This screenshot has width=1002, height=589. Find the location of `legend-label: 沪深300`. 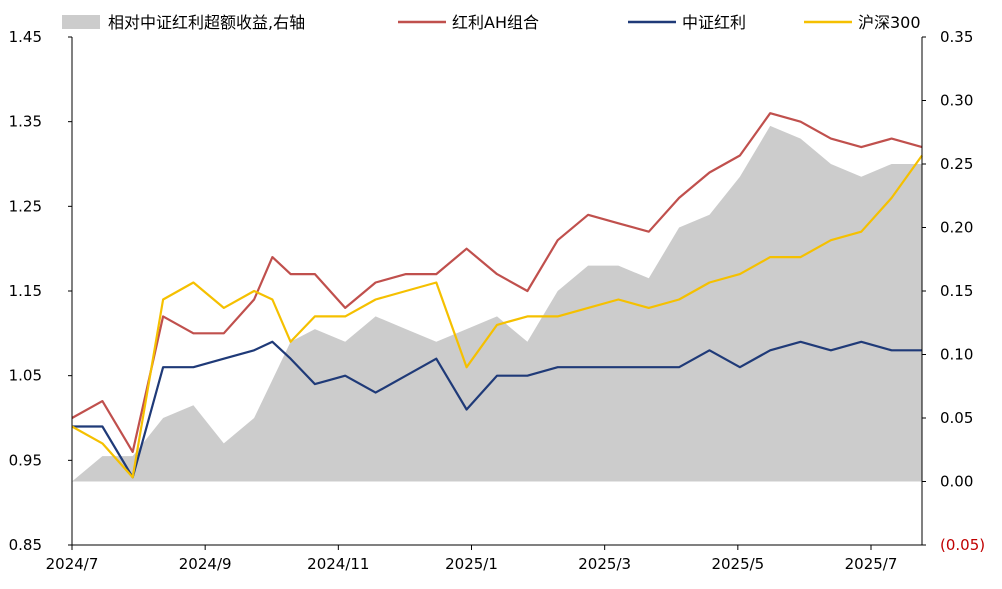

legend-label: 沪深300 is located at coordinates (889, 22).